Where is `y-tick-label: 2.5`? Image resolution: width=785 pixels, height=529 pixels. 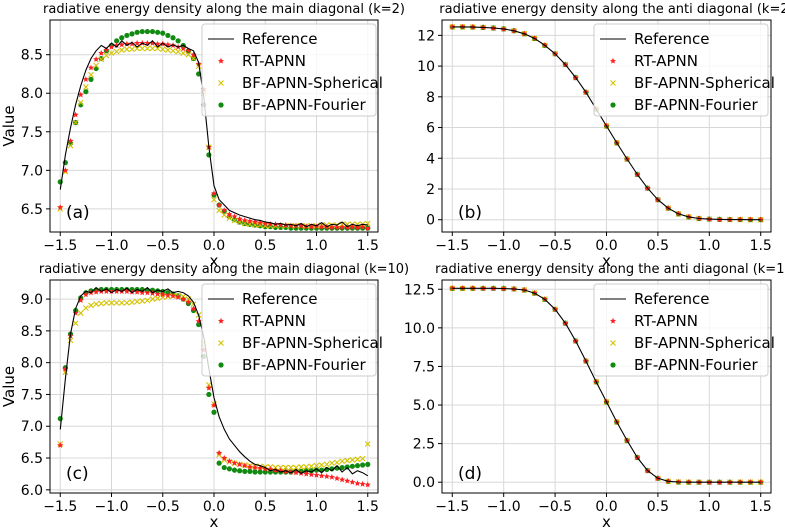 y-tick-label: 2.5 is located at coordinates (424, 445).